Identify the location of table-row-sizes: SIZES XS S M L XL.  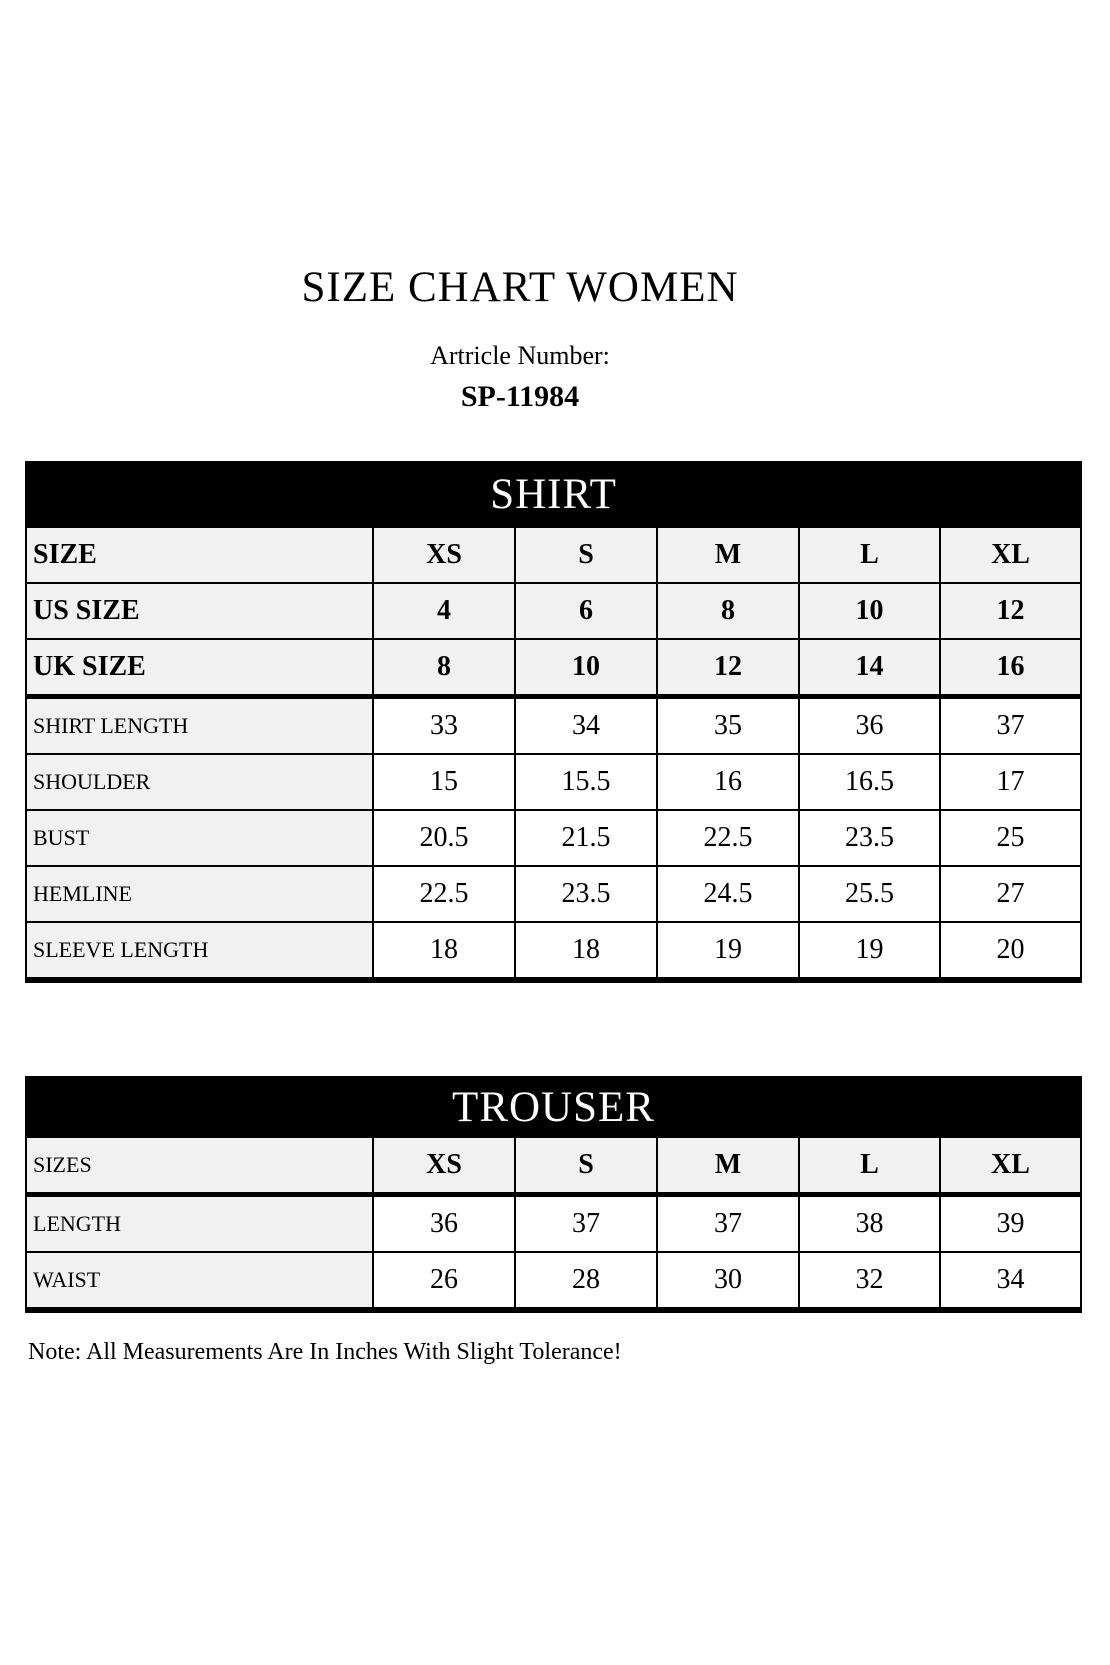
(554, 1166).